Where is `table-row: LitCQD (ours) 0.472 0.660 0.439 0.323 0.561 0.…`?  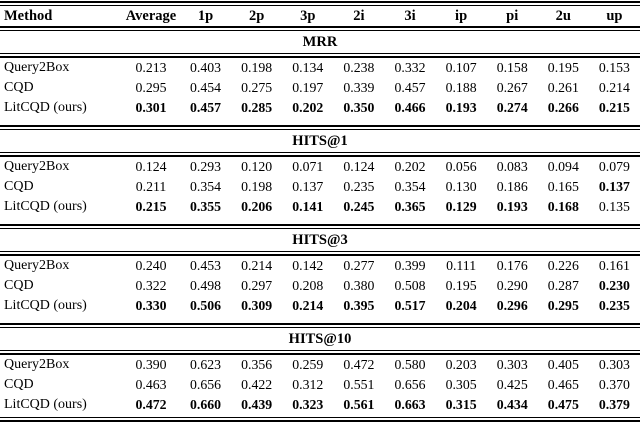
table-row: LitCQD (ours) 0.472 0.660 0.439 0.323 0.561 0.… is located at coordinates (320, 405).